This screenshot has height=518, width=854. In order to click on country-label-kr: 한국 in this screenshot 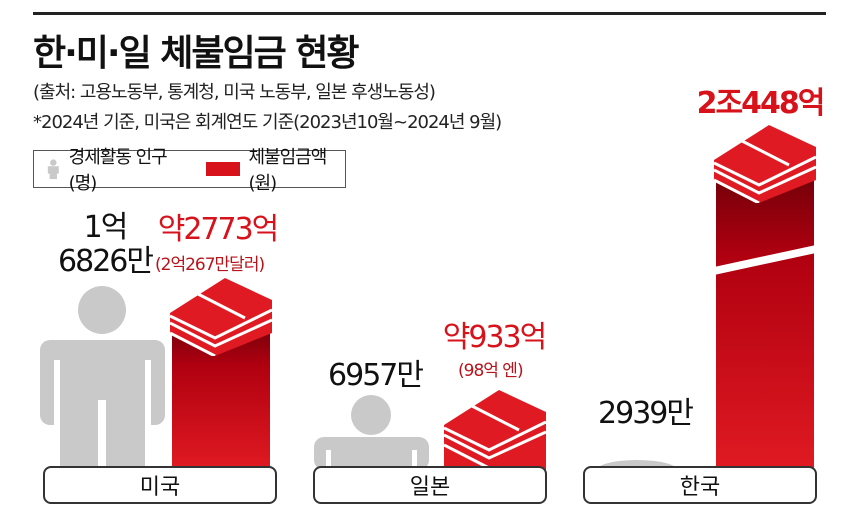, I will do `click(700, 485)`.